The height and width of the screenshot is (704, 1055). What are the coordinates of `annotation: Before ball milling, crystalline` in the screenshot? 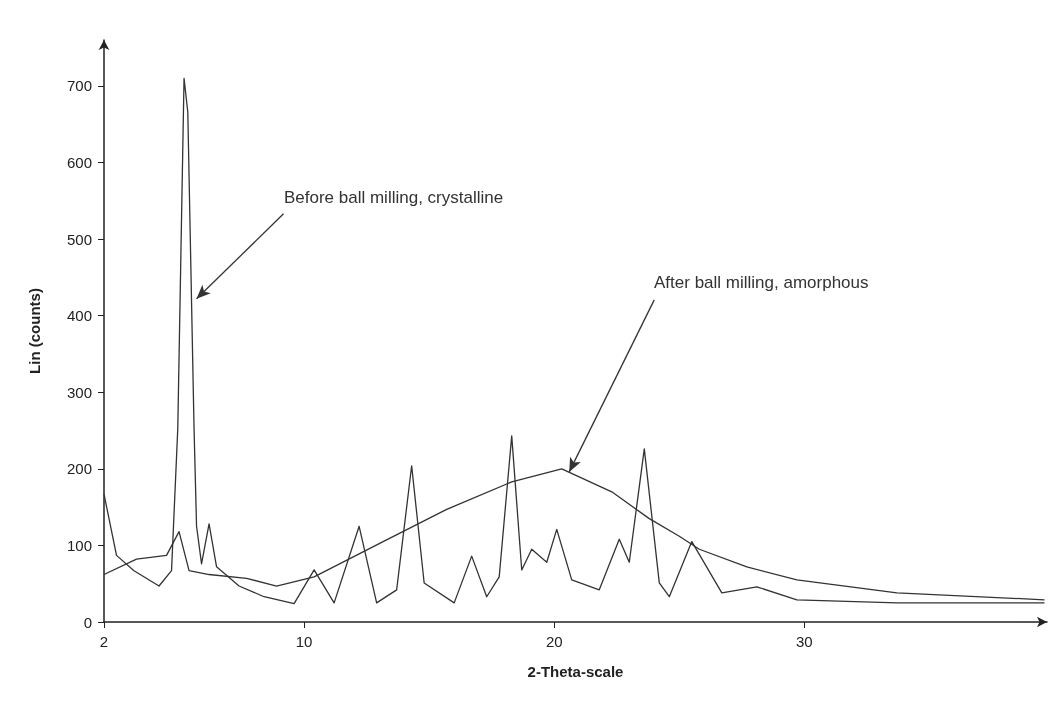 It's located at (393, 198).